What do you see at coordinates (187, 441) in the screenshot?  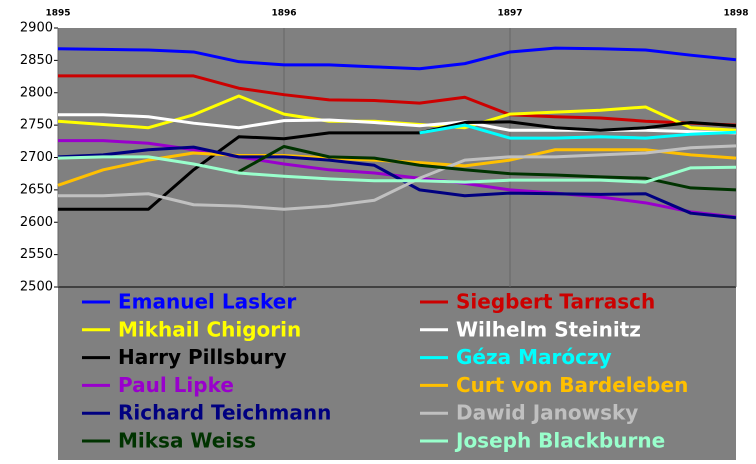 I see `legend-label: Miksa Weiss` at bounding box center [187, 441].